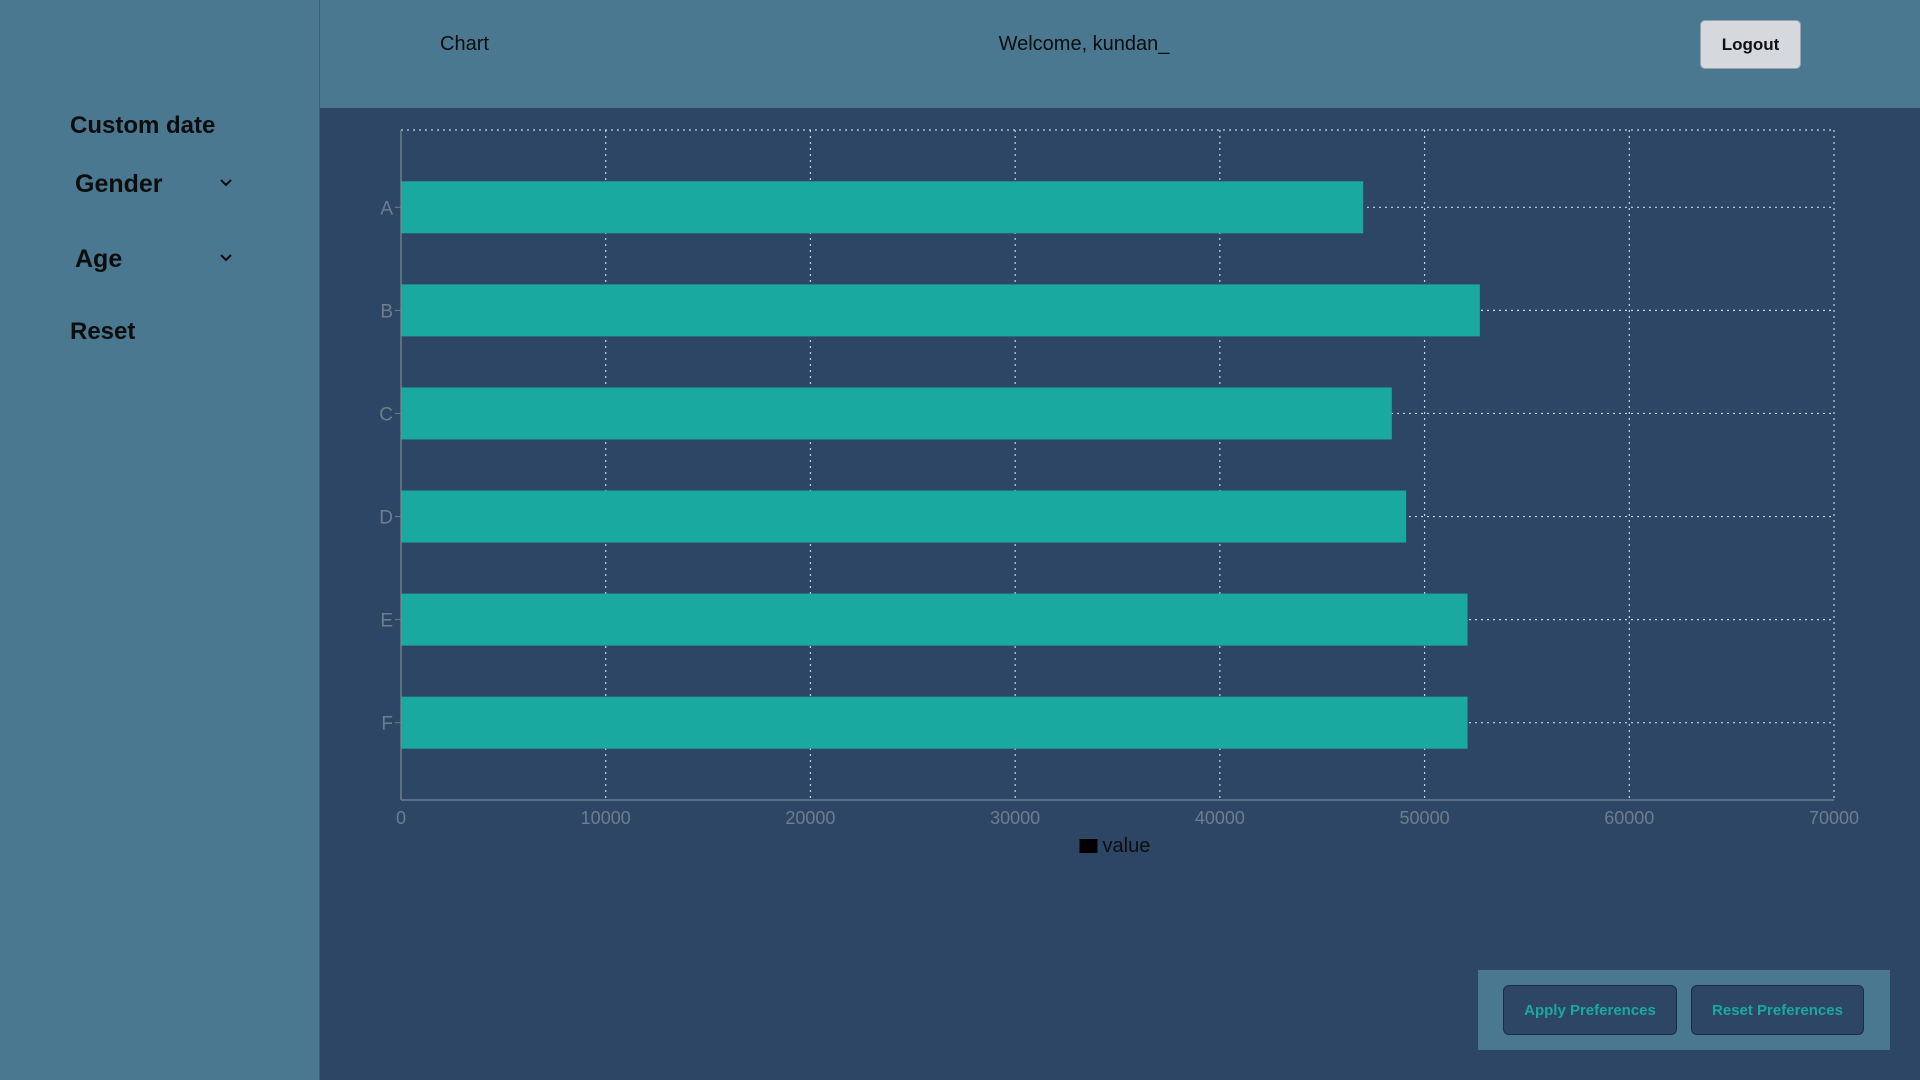 Image resolution: width=1920 pixels, height=1080 pixels. What do you see at coordinates (99, 259) in the screenshot?
I see `age-label: Age` at bounding box center [99, 259].